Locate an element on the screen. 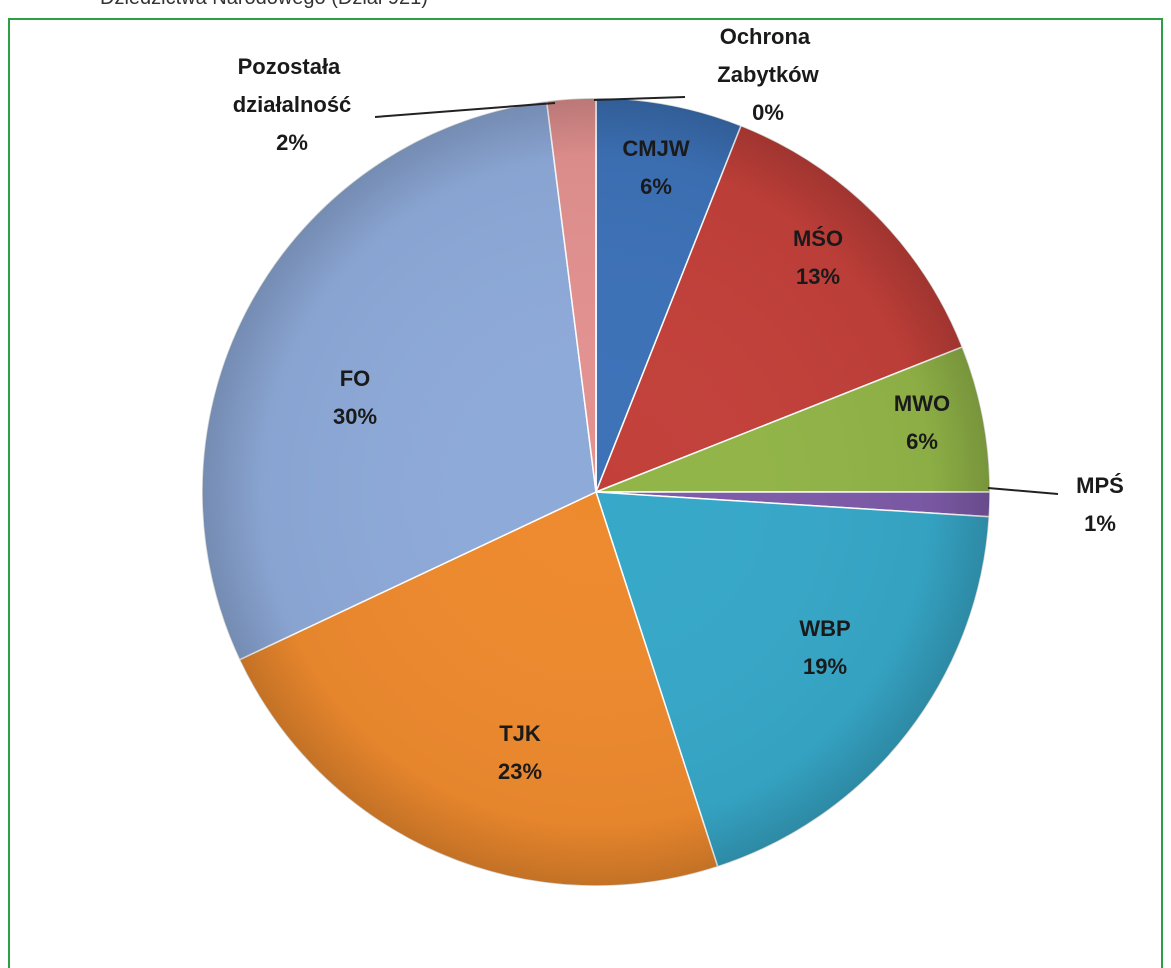 The height and width of the screenshot is (968, 1171). value-label: 0% is located at coordinates (768, 112).